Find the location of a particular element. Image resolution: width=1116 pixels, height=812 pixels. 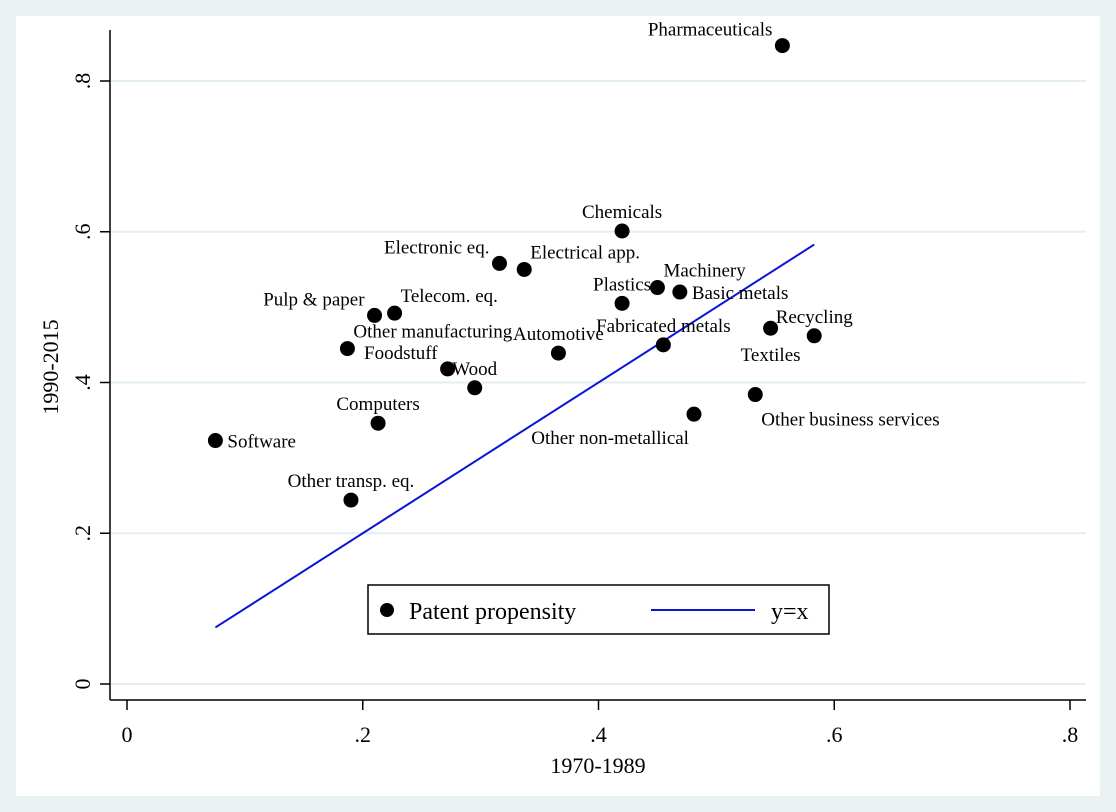

data-point-other-transp-eq is located at coordinates (351, 500).